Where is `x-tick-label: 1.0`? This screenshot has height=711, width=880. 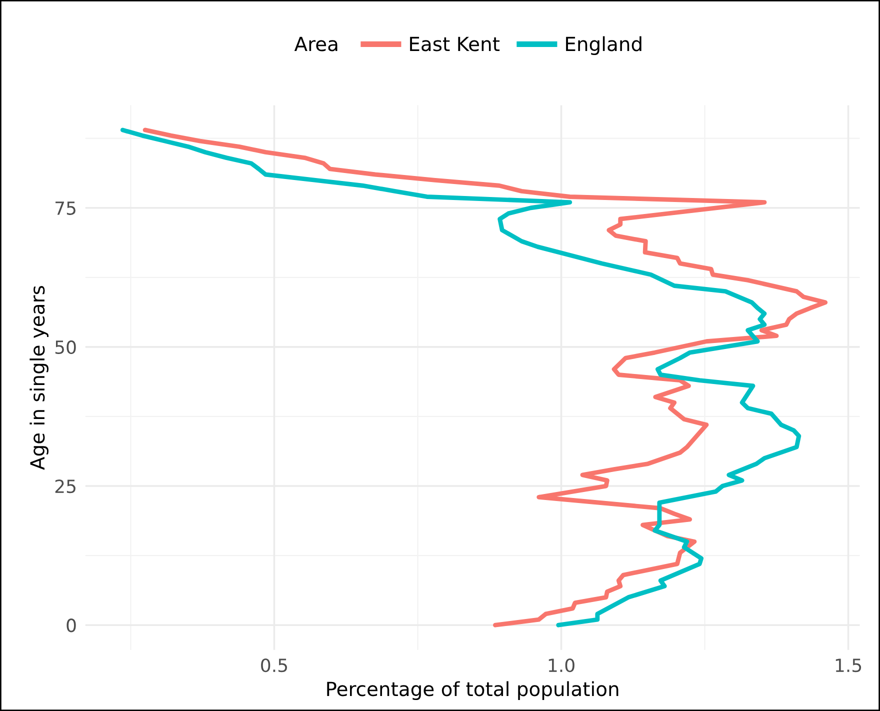 x-tick-label: 1.0 is located at coordinates (561, 665).